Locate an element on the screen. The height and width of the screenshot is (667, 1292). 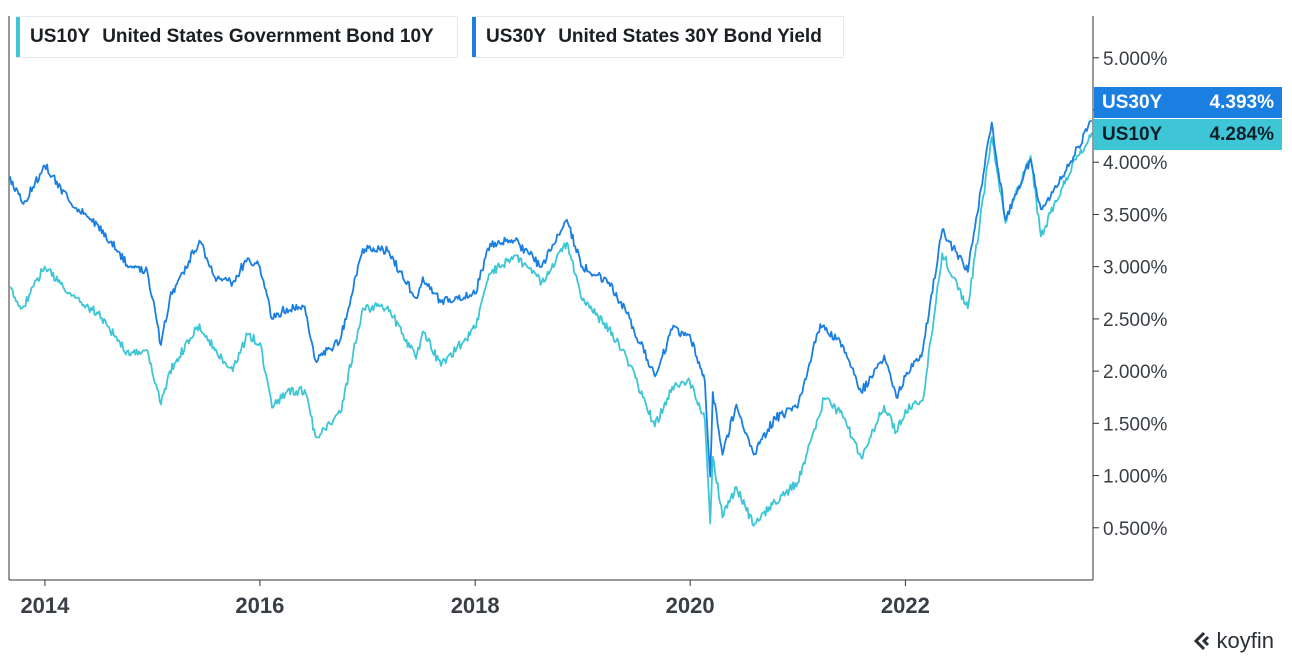
x-axis: 2014 2016 2018 2020 2022 is located at coordinates (475, 599).